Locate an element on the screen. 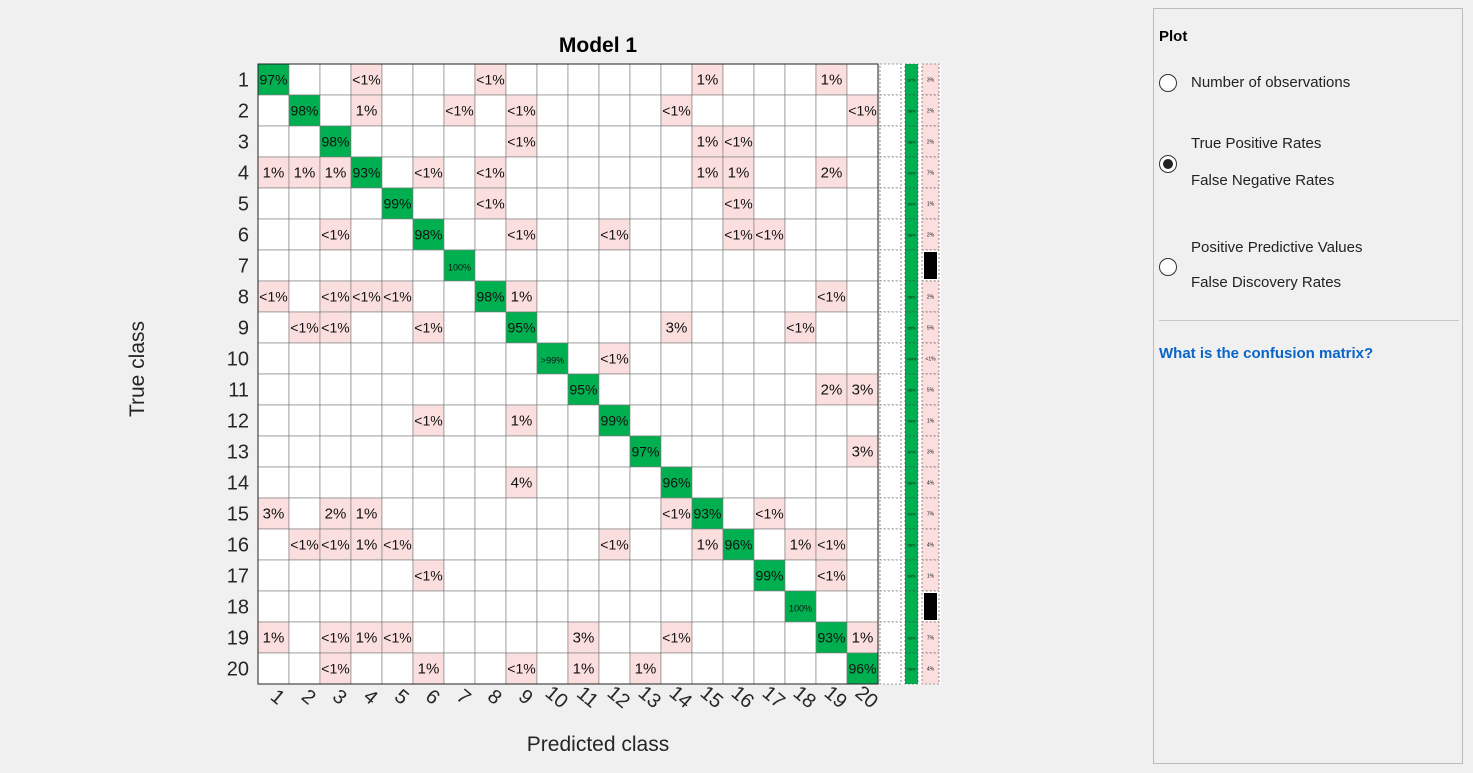  row-tick-label: 1 is located at coordinates (243, 81).